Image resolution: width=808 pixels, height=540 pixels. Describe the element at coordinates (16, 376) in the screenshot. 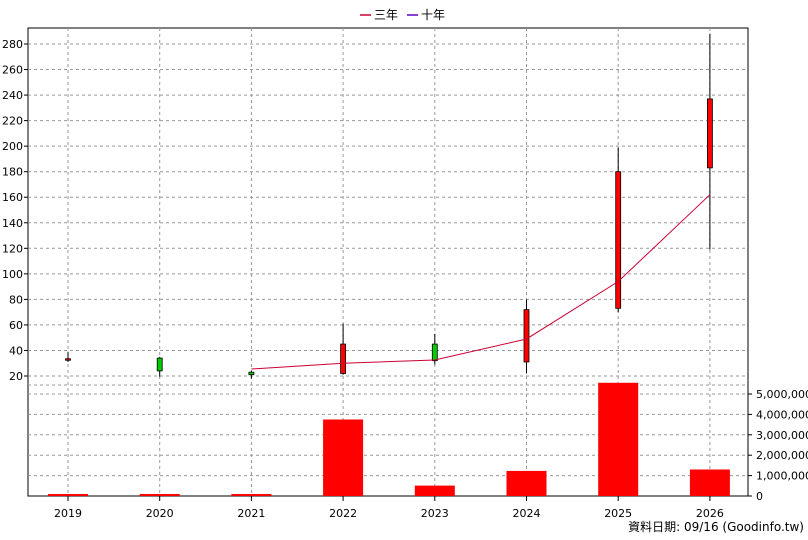

I see `price-tick-label: 20` at that location.